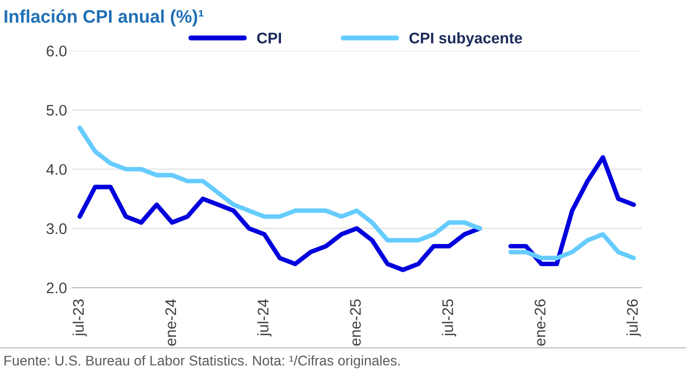 This screenshot has height=376, width=686. What do you see at coordinates (269, 38) in the screenshot?
I see `legend-label: CPI` at bounding box center [269, 38].